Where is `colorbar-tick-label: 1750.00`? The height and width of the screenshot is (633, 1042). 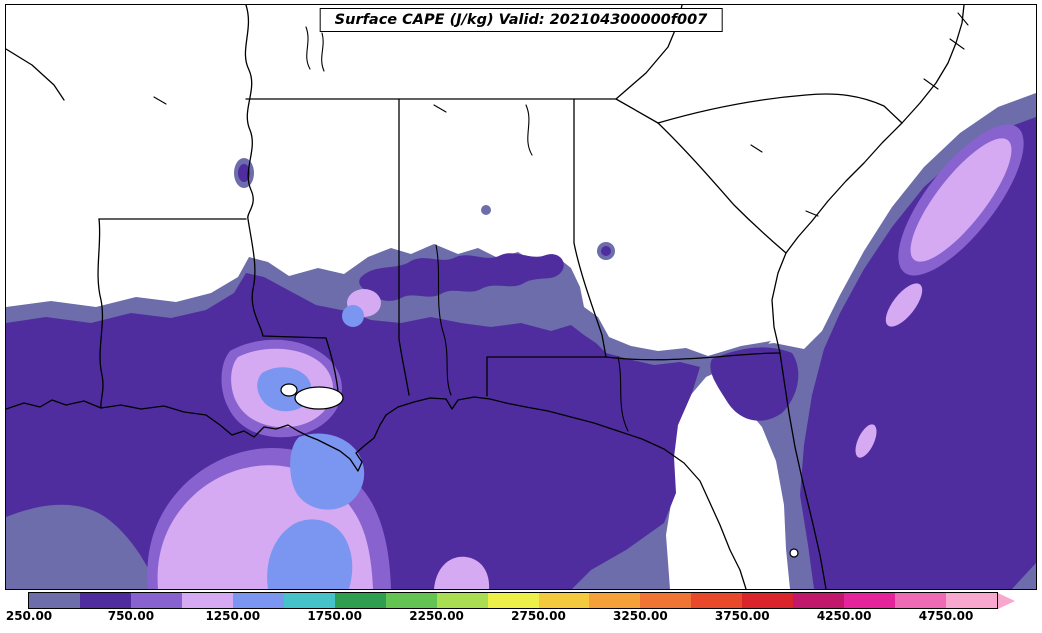 colorbar-tick-label: 1750.00 is located at coordinates (334, 616).